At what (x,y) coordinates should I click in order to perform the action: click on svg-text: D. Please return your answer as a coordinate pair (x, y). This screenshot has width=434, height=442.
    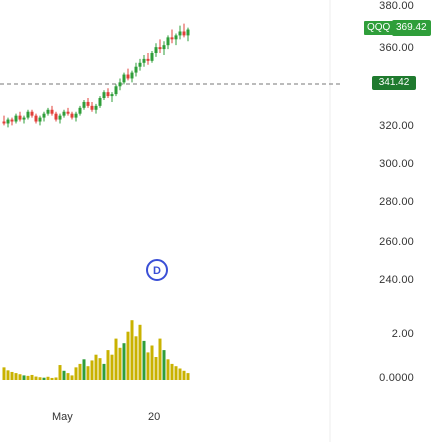
    Looking at the image, I should click on (157, 271).